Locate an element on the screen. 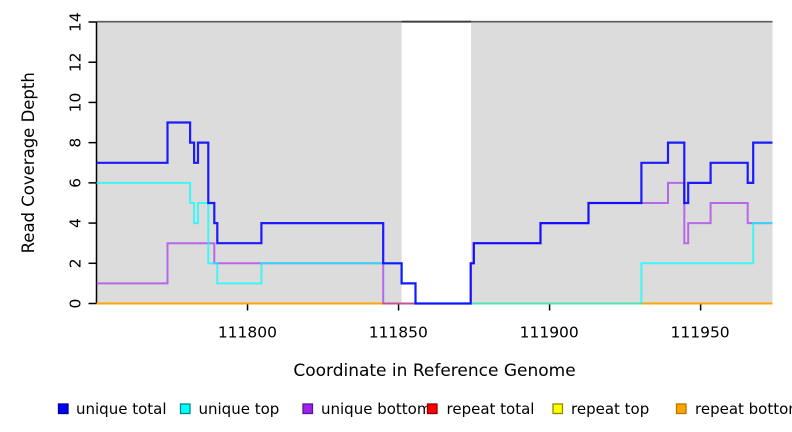  y-tick-label: 4 is located at coordinates (76, 223).